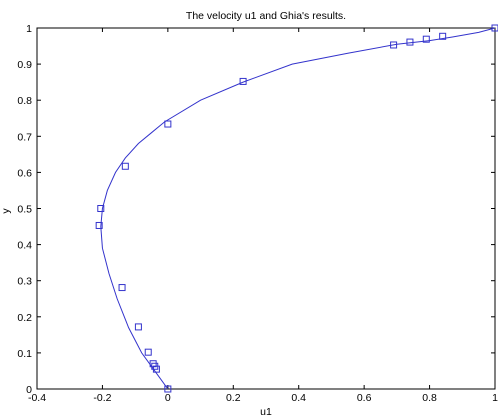  Describe the element at coordinates (364, 398) in the screenshot. I see `x-tick-label: 0.6` at that location.